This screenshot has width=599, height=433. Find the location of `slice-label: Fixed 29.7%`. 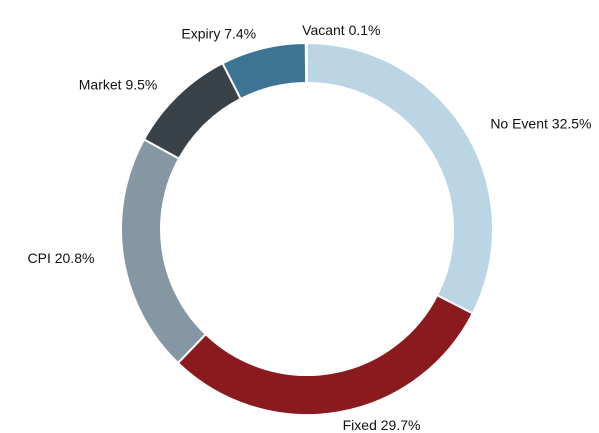

slice-label: Fixed 29.7% is located at coordinates (382, 425).